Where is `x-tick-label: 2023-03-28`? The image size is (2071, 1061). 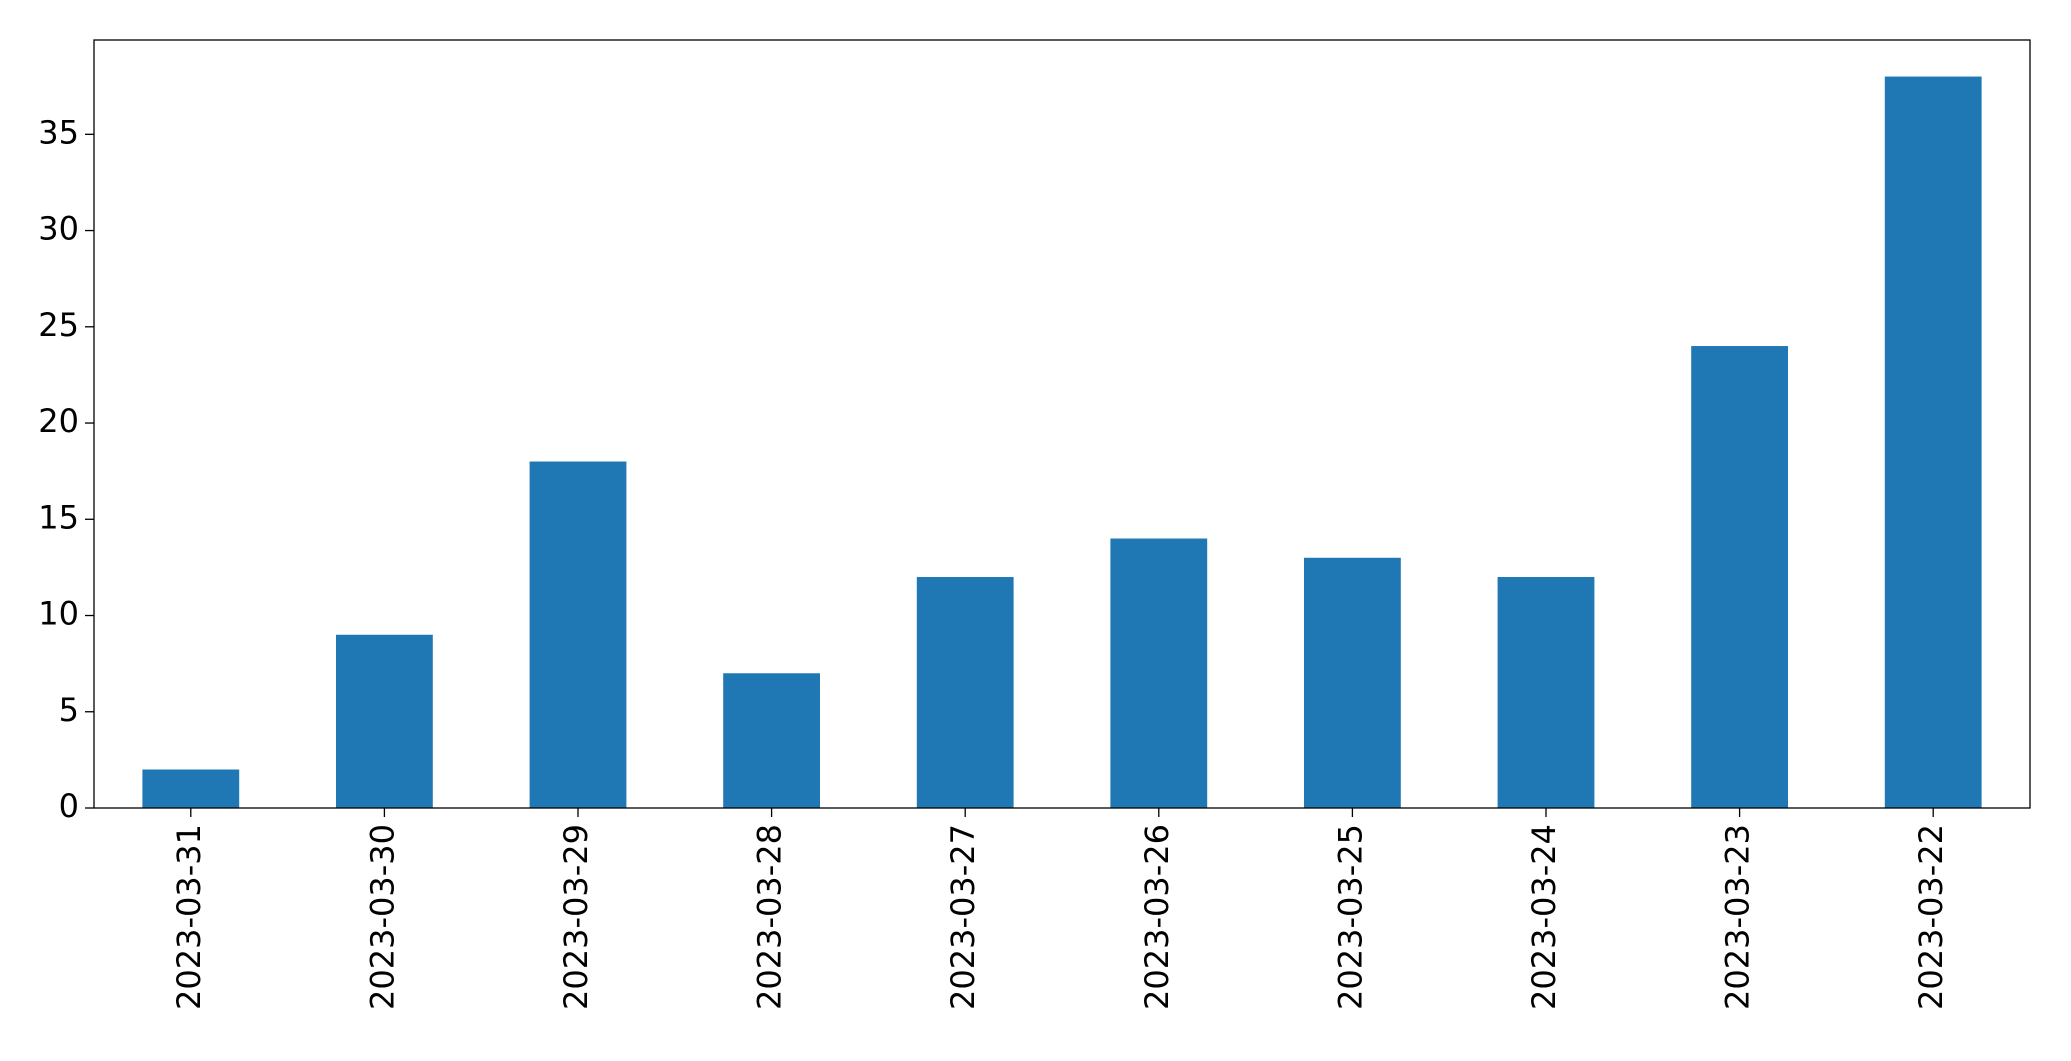 x-tick-label: 2023-03-28 is located at coordinates (770, 917).